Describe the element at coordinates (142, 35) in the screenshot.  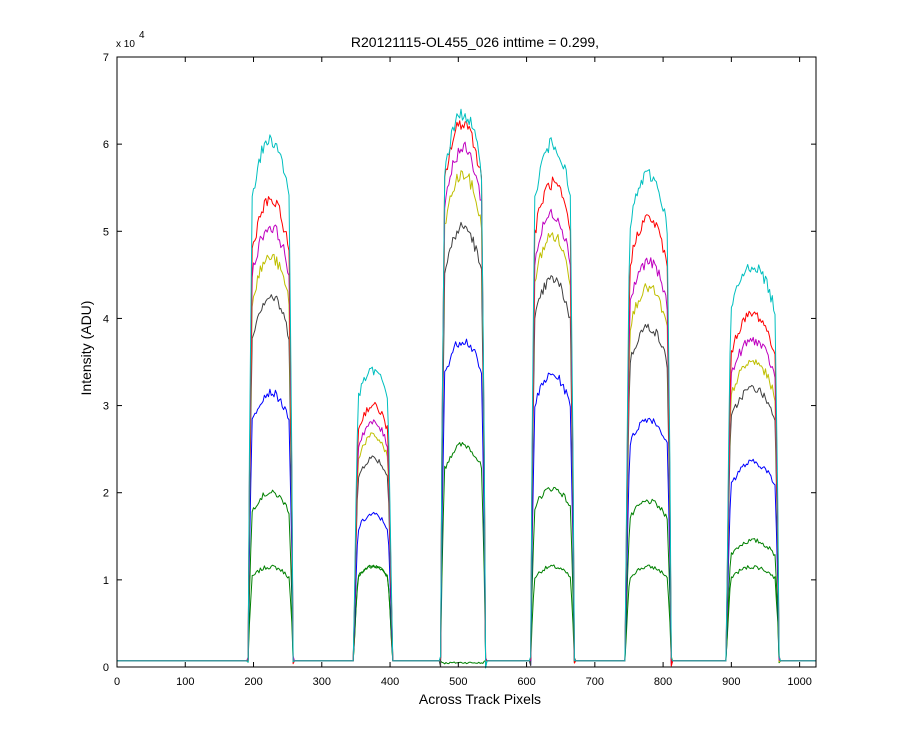
I see `y-axis-exponent: 4` at that location.